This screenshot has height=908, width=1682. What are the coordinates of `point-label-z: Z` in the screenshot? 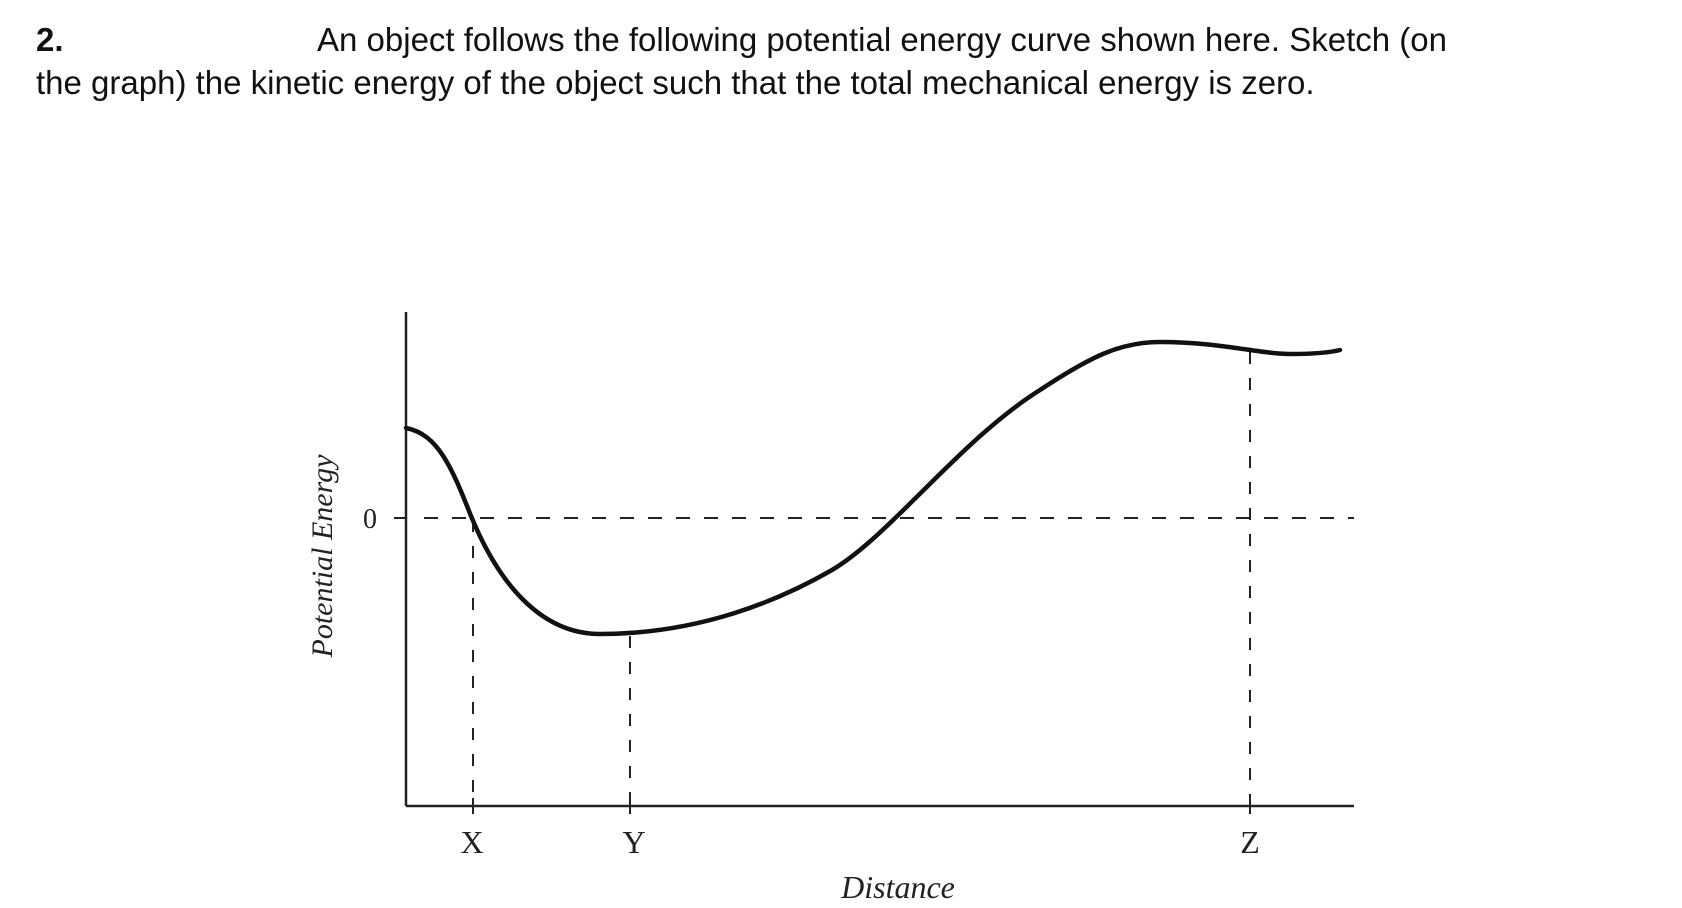 It's located at (1250, 842).